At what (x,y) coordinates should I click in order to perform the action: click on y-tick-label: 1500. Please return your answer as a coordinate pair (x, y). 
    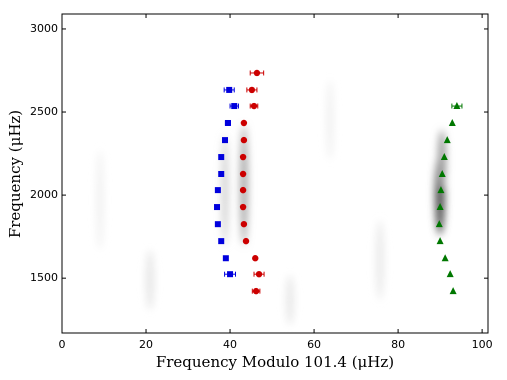
    Looking at the image, I should click on (44, 277).